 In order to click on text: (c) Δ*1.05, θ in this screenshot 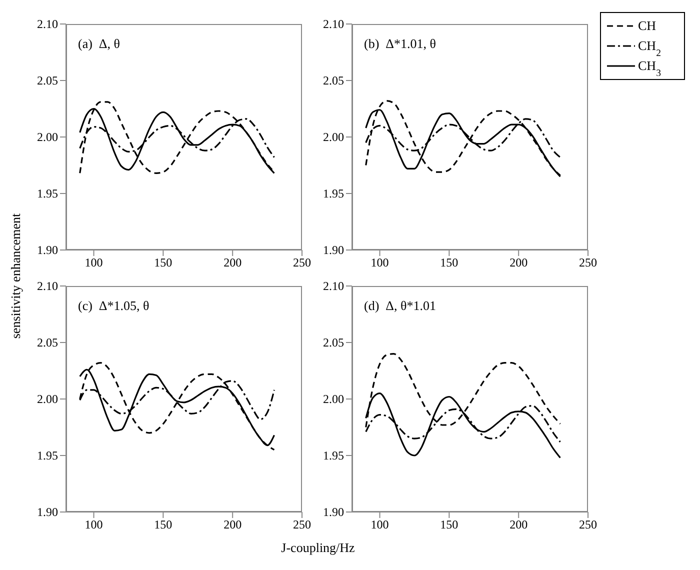, I will do `click(114, 306)`.